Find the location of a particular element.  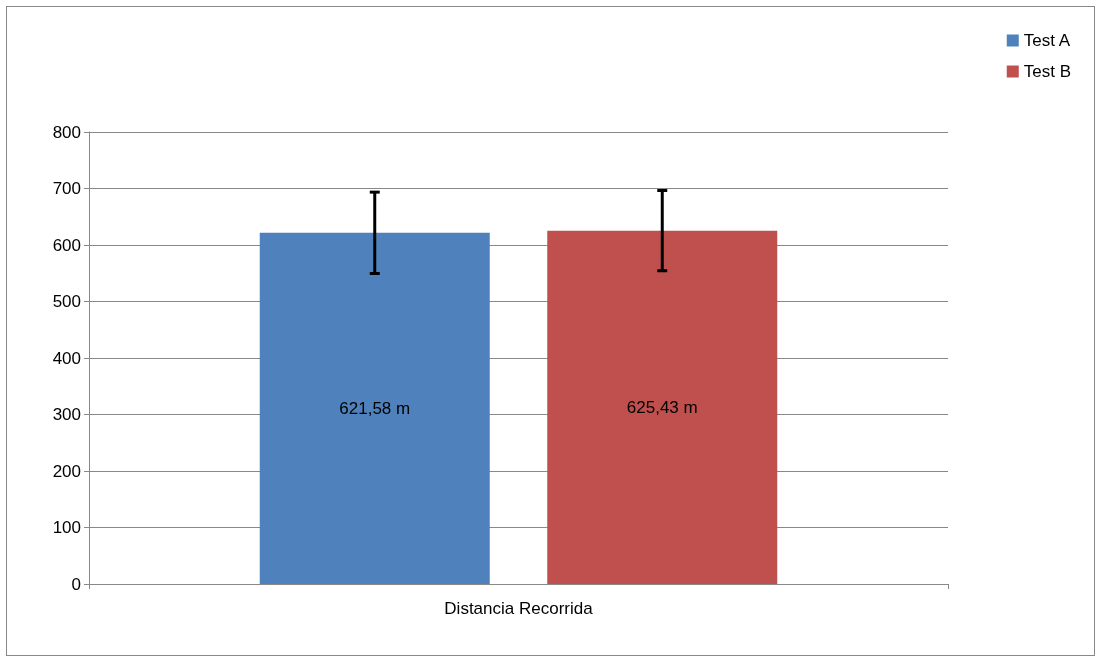

legend-label: Test B is located at coordinates (1047, 71).